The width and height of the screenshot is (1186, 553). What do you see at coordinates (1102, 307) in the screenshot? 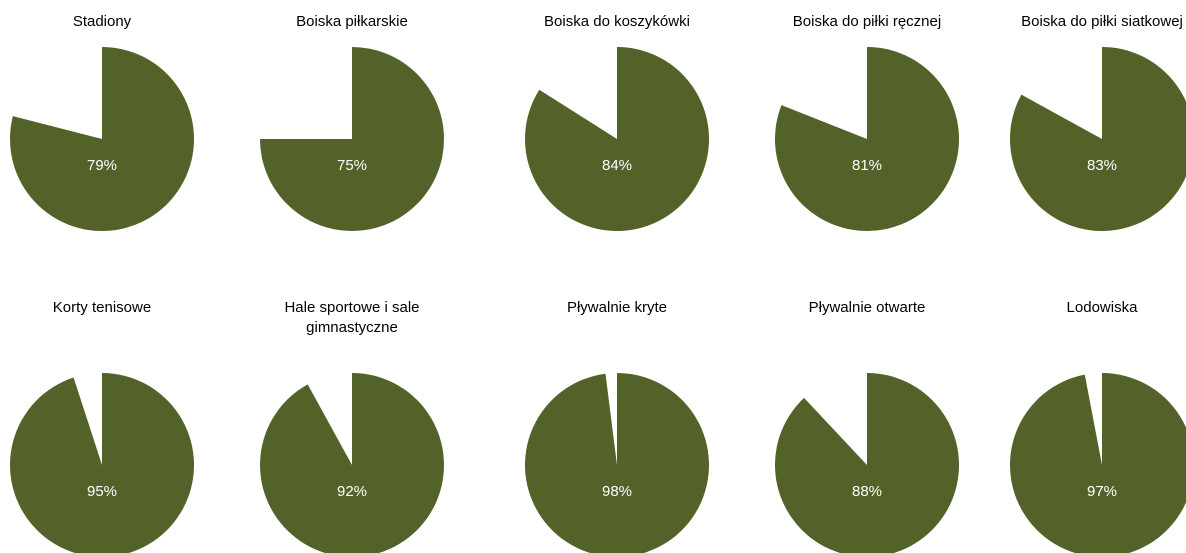
I see `chart-title: Lodowiska` at bounding box center [1102, 307].